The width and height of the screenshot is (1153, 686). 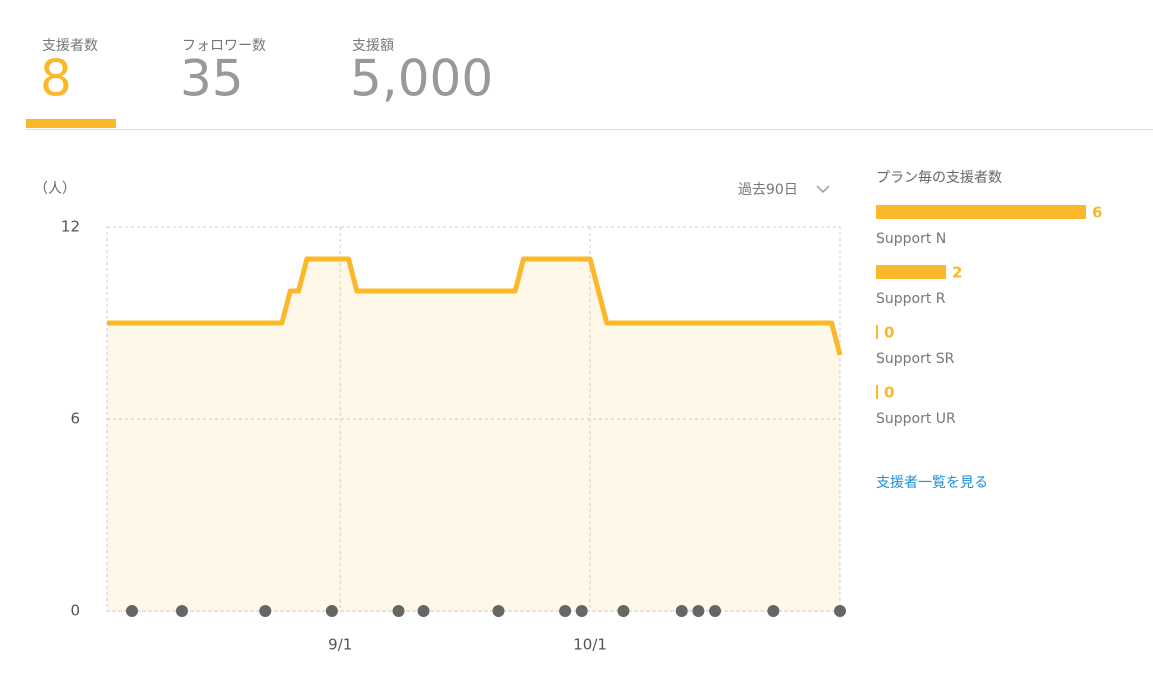 What do you see at coordinates (212, 79) in the screenshot?
I see `tab-value: 35` at bounding box center [212, 79].